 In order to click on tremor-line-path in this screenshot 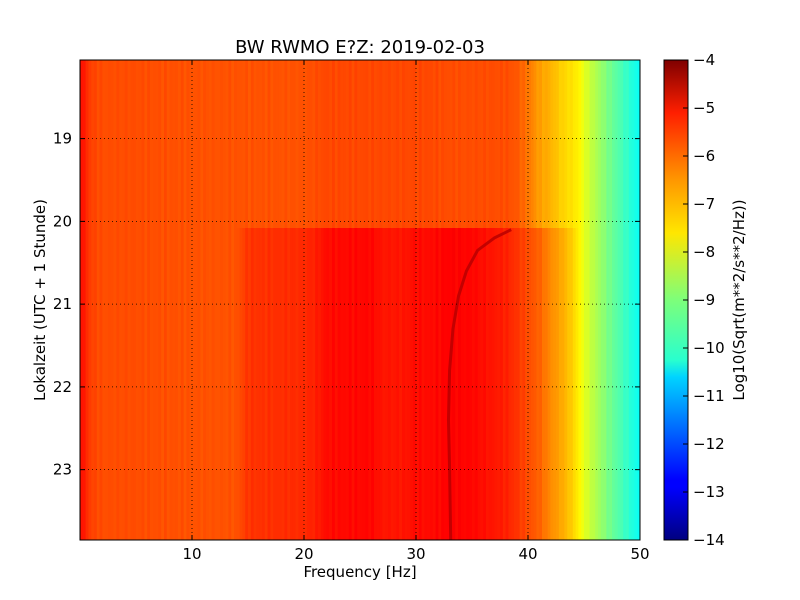, I will do `click(479, 384)`.